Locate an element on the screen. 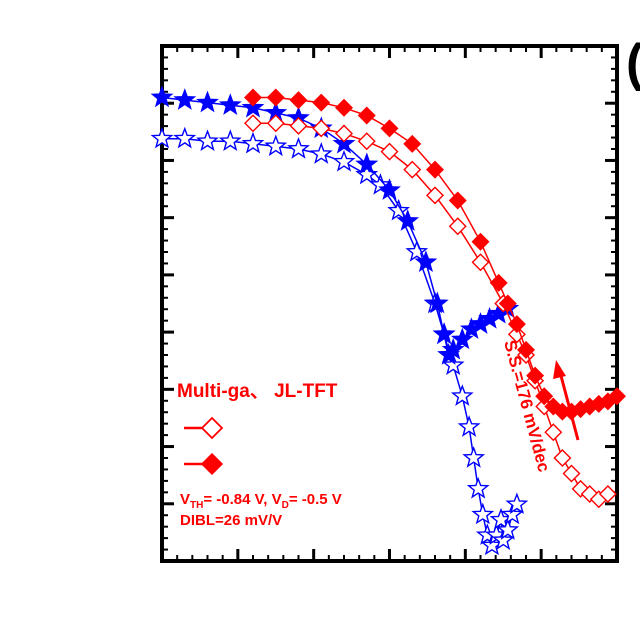 The width and height of the screenshot is (640, 641). legend-marker-filled-diamond is located at coordinates (212, 464).